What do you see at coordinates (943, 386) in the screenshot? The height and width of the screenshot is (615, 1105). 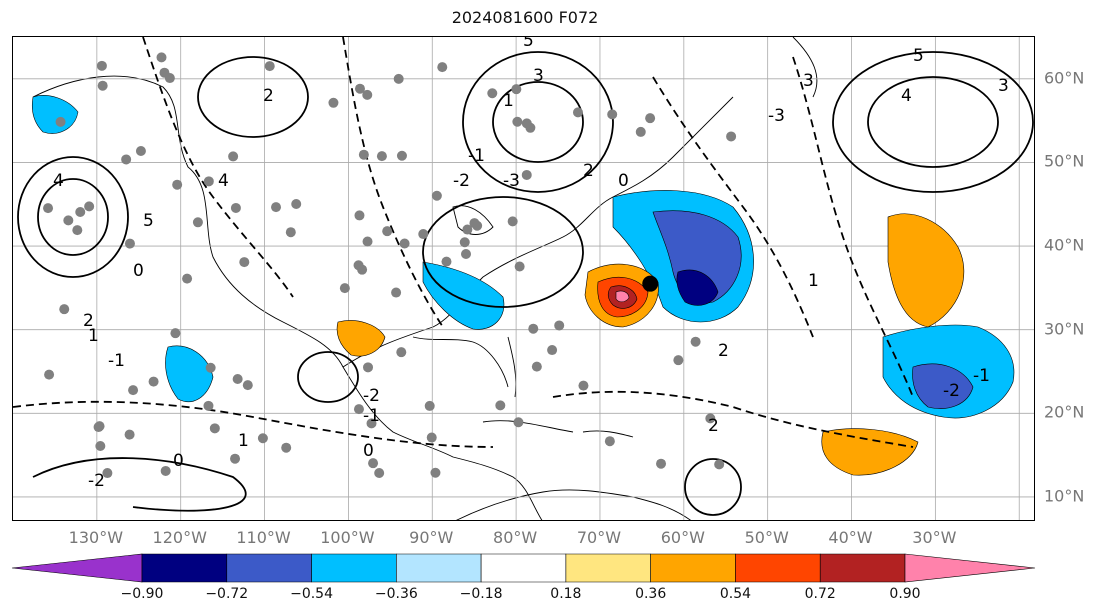 I see `anomaly-east-atlantic-mid` at bounding box center [943, 386].